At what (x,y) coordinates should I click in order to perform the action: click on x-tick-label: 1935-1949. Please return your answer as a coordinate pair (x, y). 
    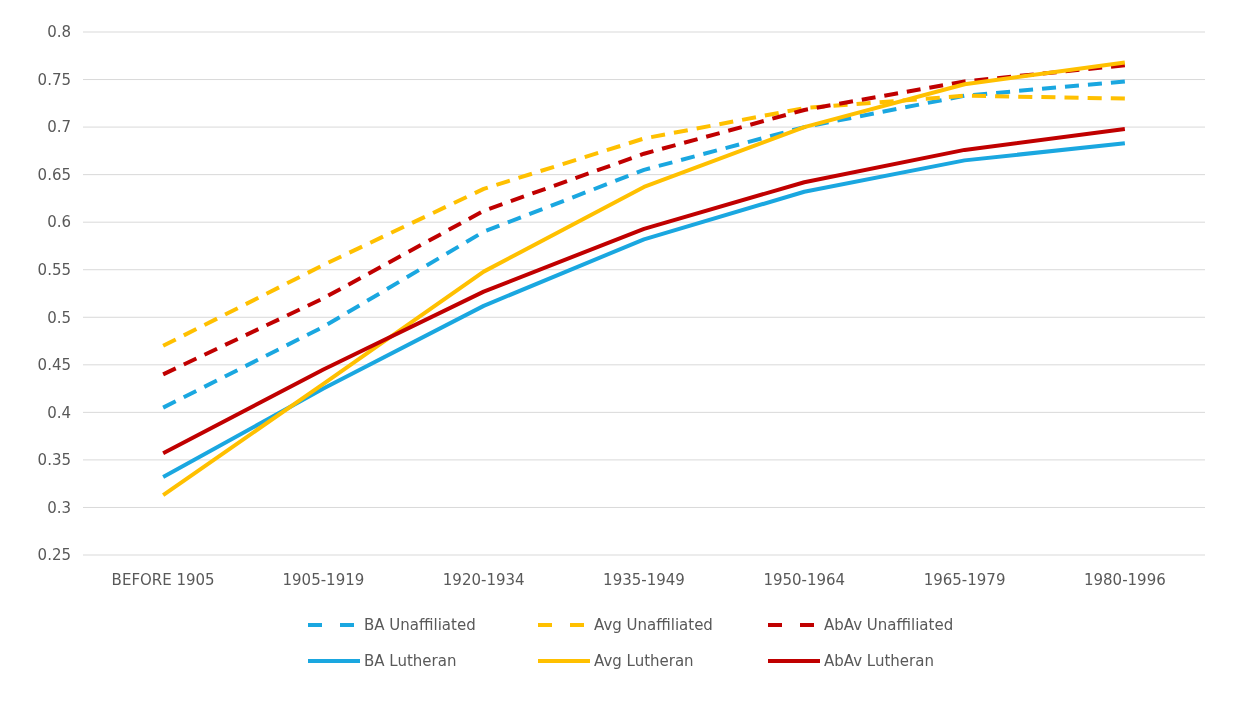
    Looking at the image, I should click on (644, 580).